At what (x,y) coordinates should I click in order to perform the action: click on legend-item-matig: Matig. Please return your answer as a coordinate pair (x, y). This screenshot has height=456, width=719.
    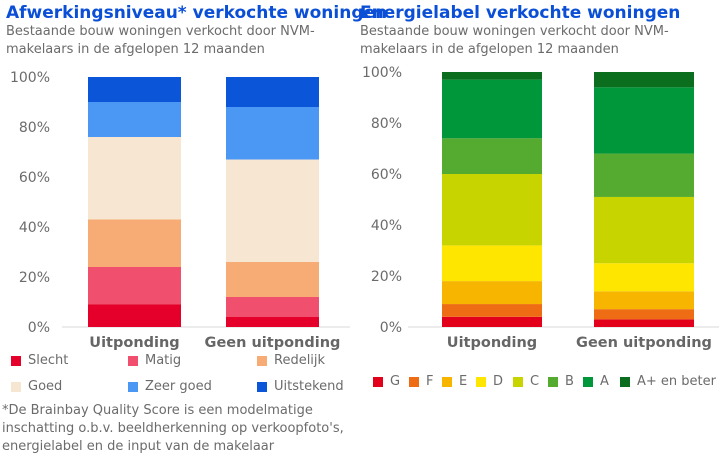
    Looking at the image, I should click on (154, 360).